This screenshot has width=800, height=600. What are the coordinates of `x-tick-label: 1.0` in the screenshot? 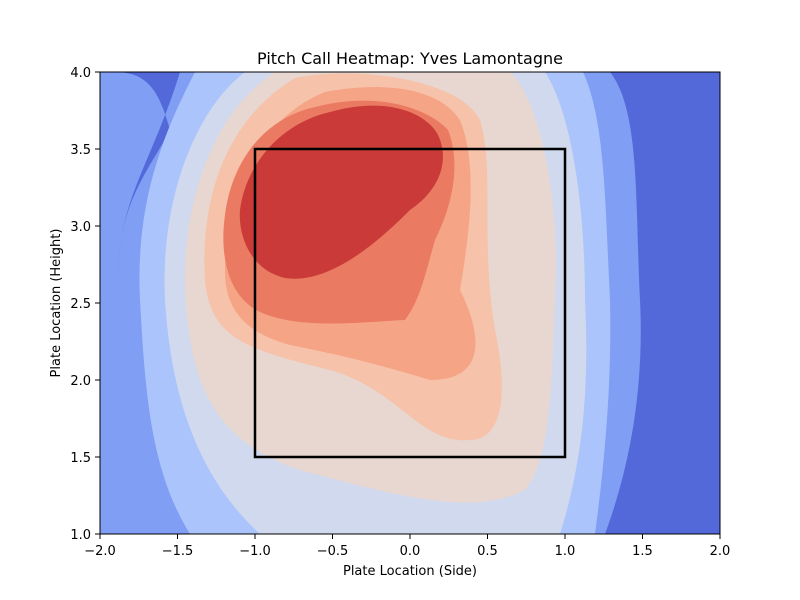 It's located at (565, 551).